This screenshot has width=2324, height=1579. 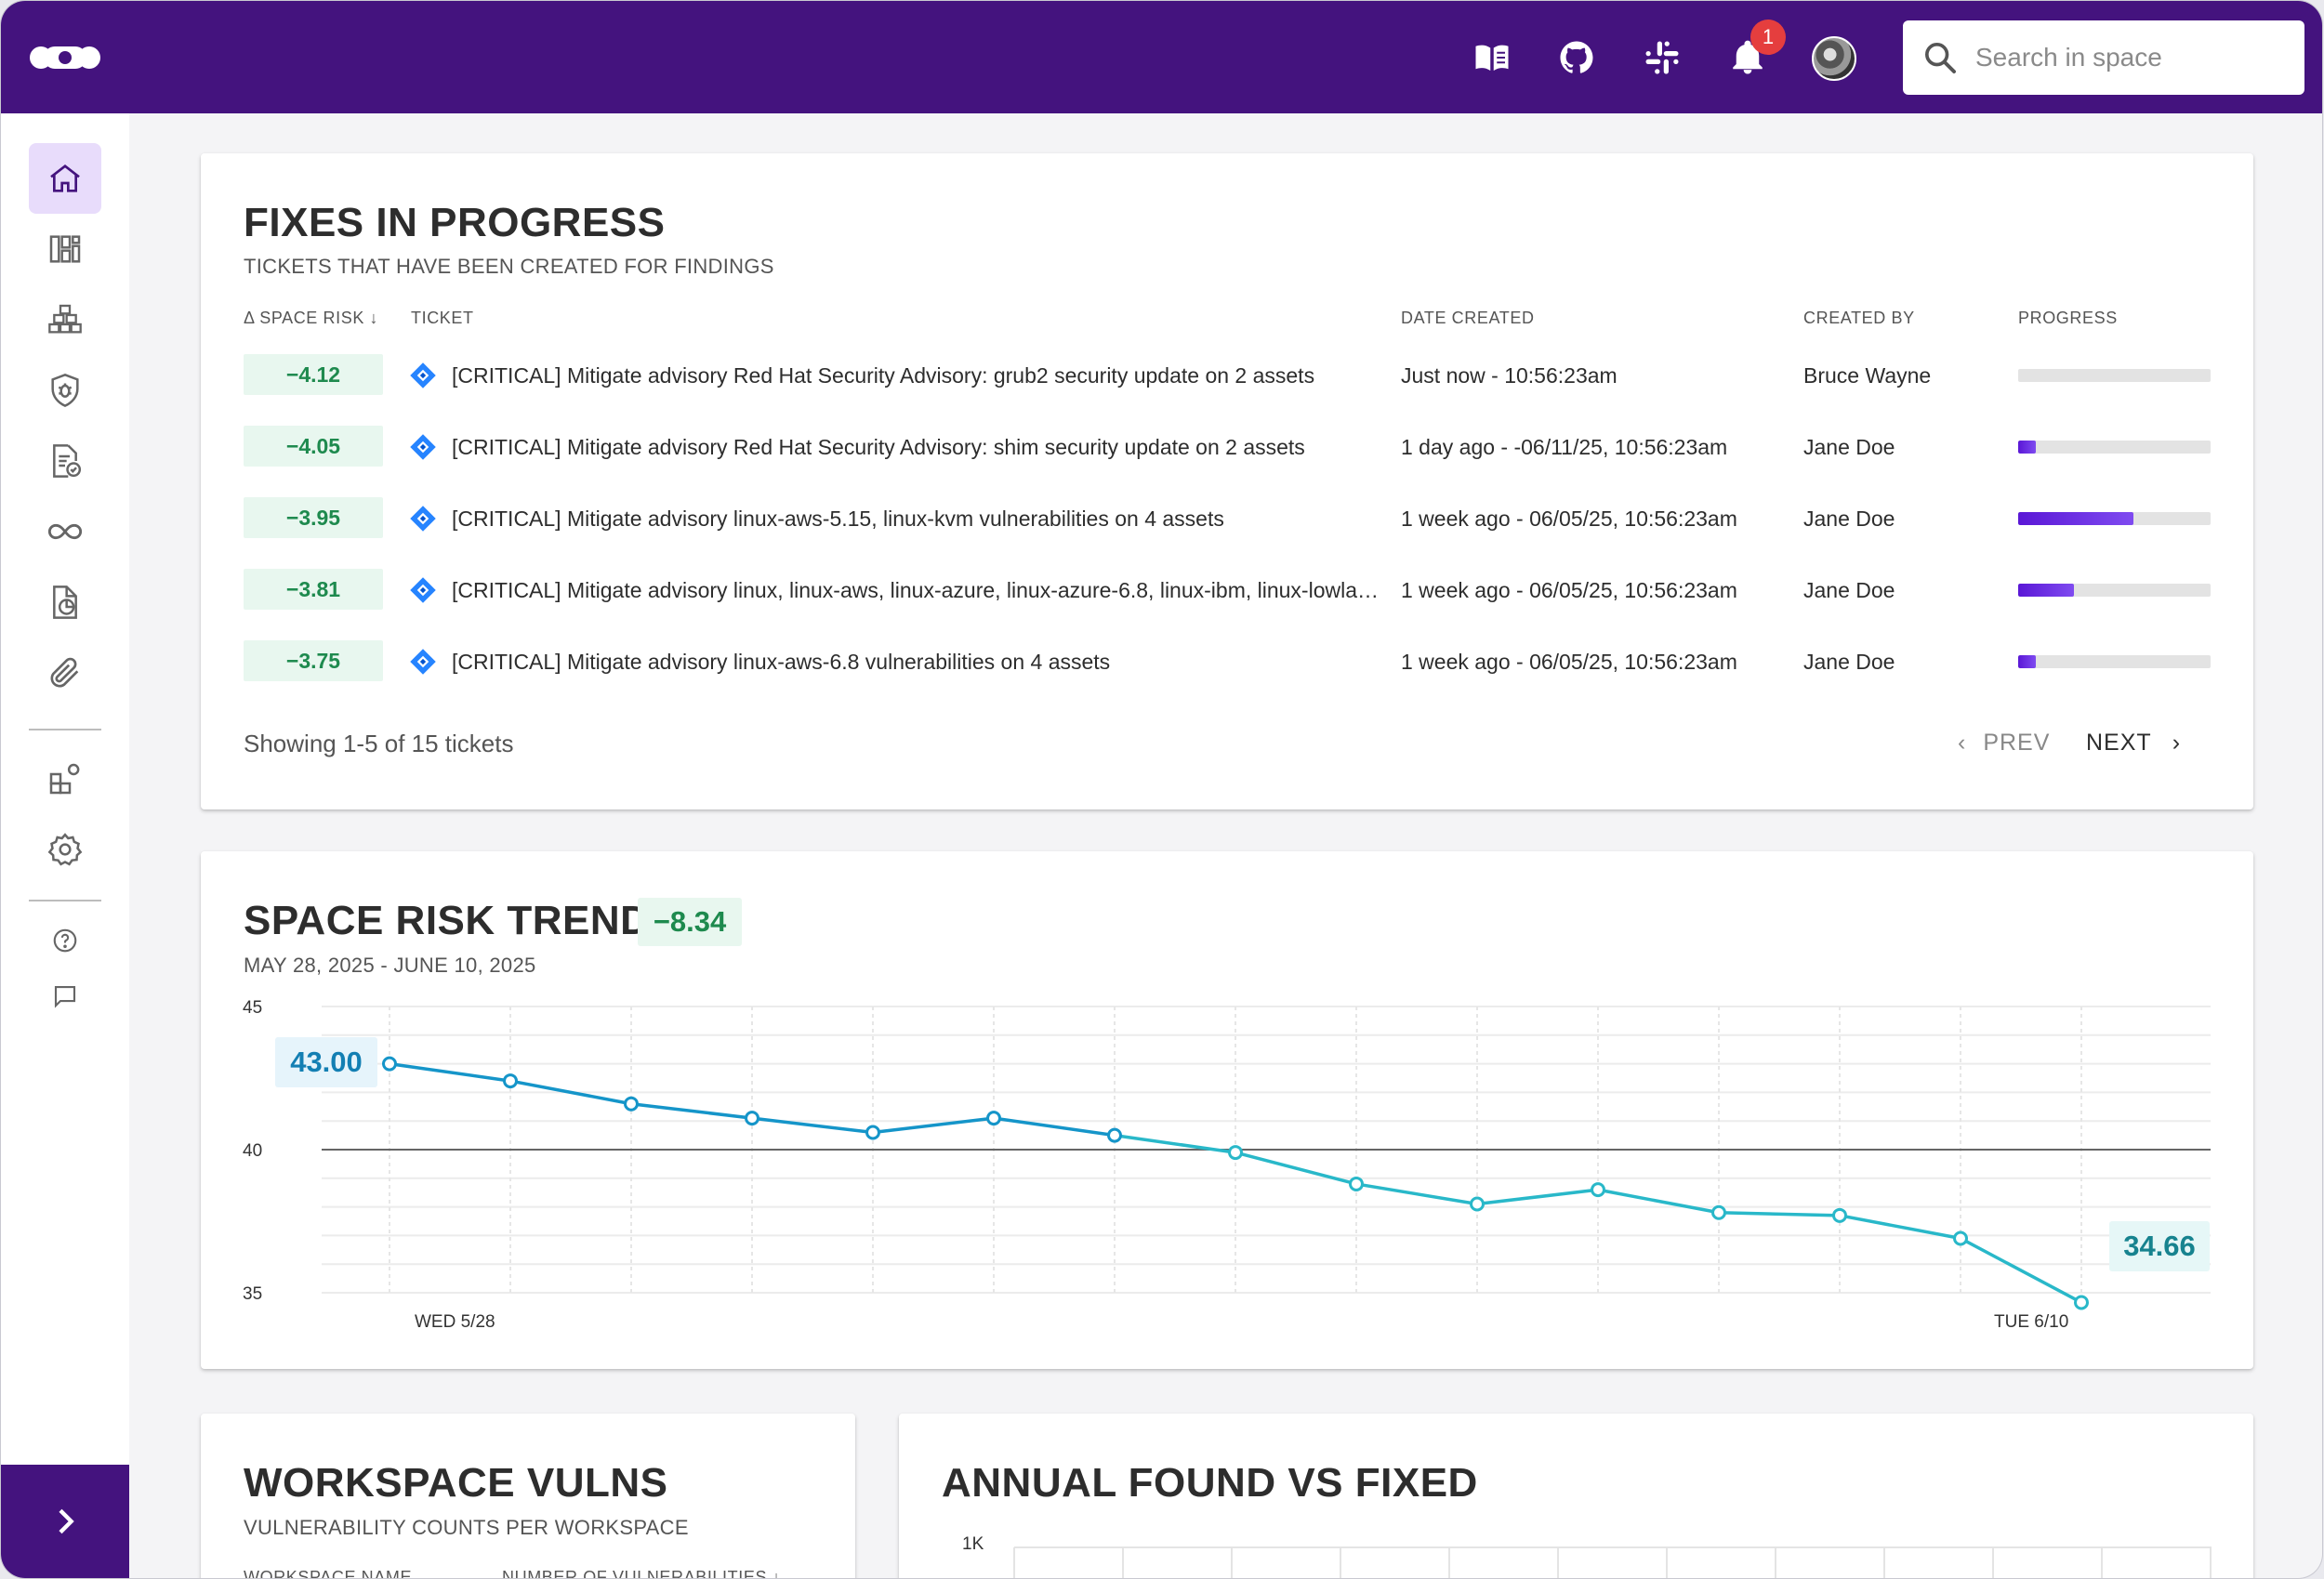 What do you see at coordinates (455, 1322) in the screenshot?
I see `x-tick-label: WED 5/28` at bounding box center [455, 1322].